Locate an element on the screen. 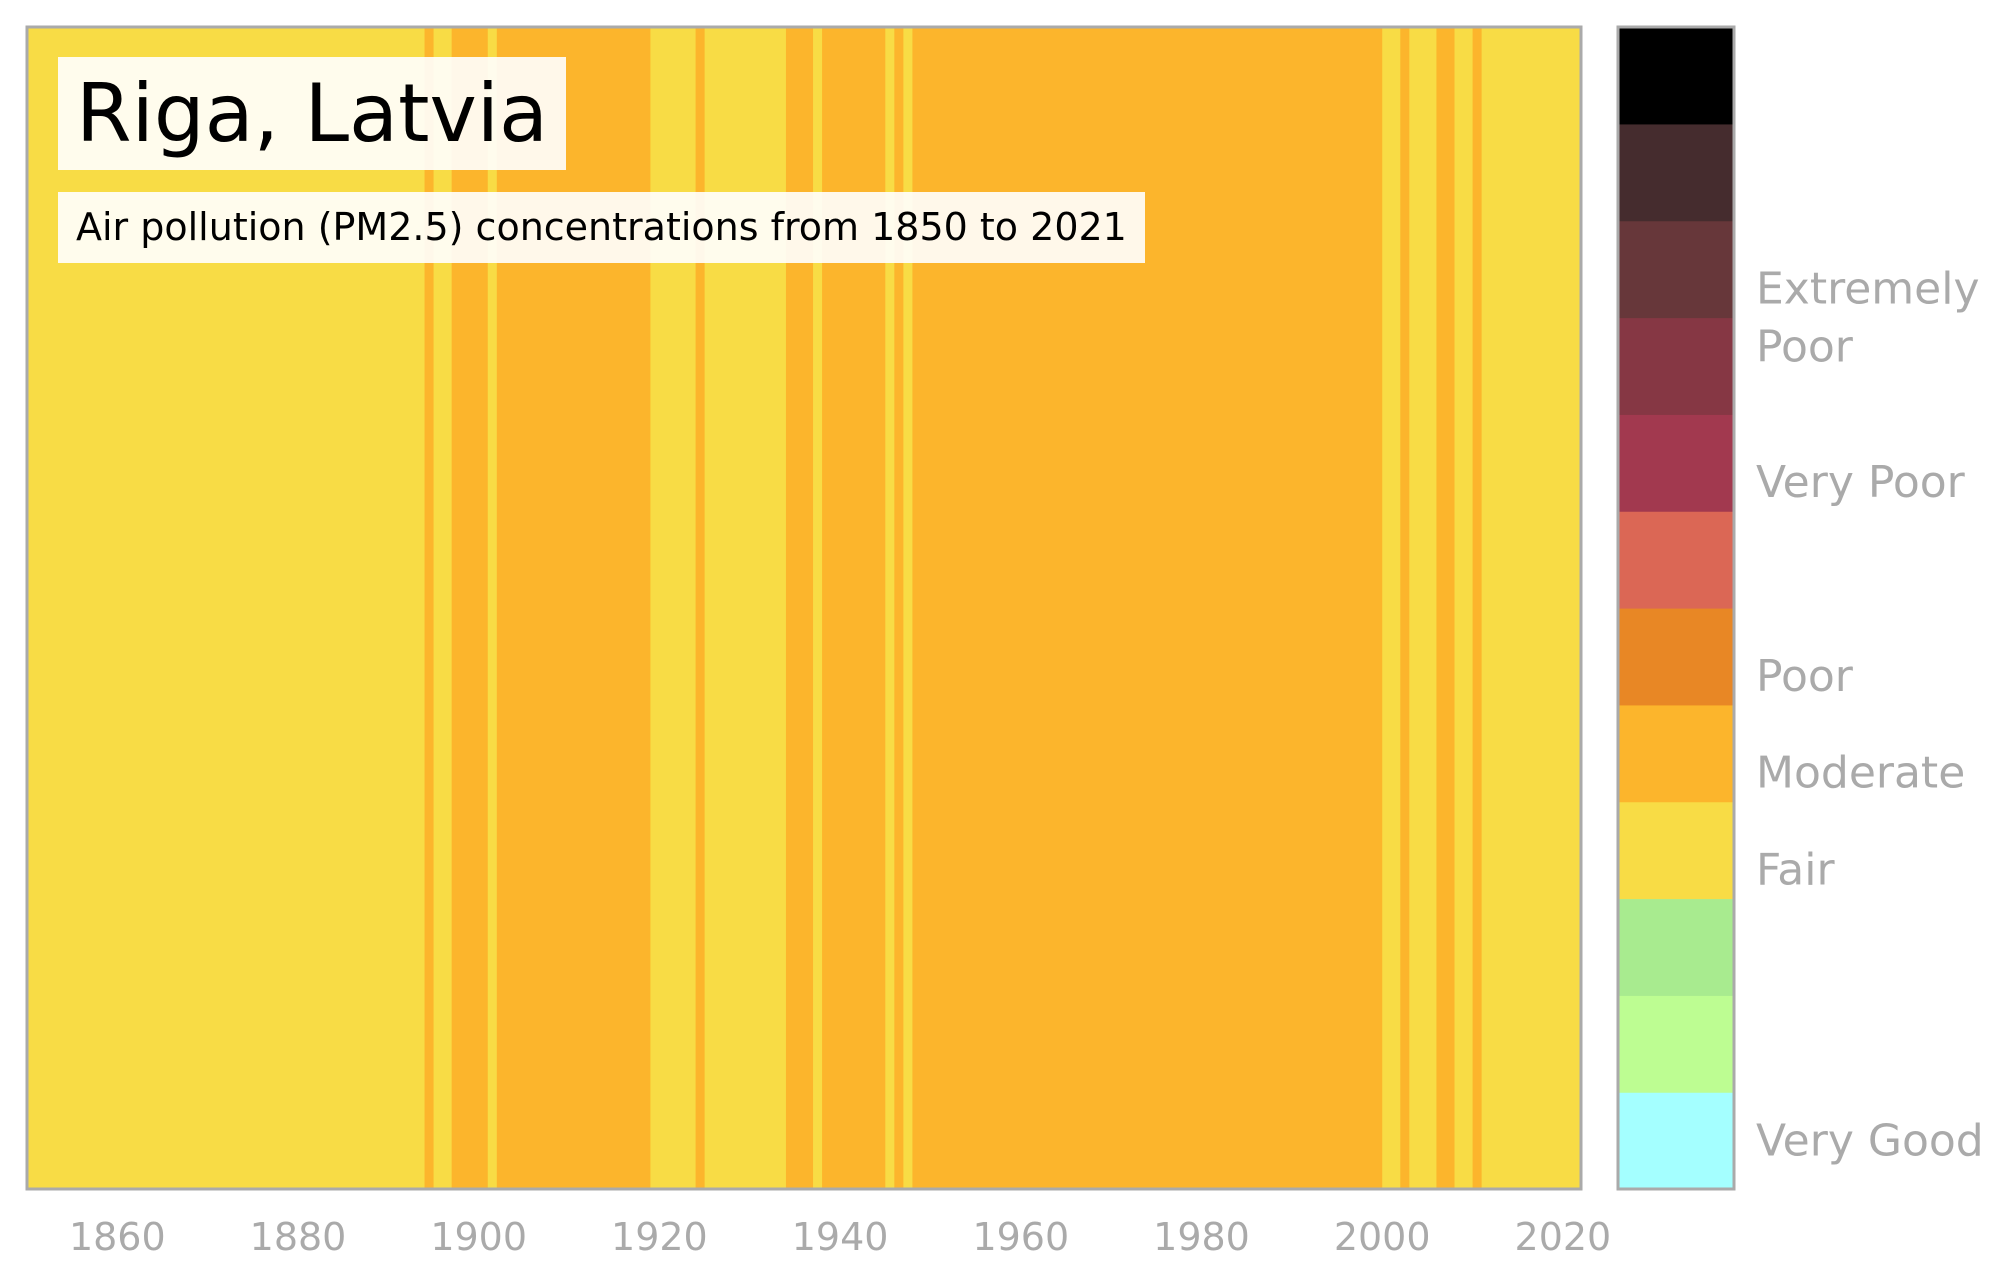 This screenshot has width=2004, height=1268. x-tick-label-1880: 1880 is located at coordinates (298, 1237).